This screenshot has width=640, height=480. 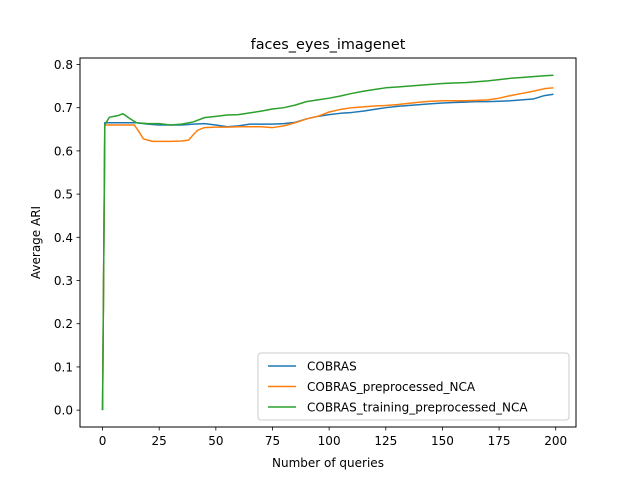 What do you see at coordinates (328, 463) in the screenshot?
I see `x-axis-label: Number of queries` at bounding box center [328, 463].